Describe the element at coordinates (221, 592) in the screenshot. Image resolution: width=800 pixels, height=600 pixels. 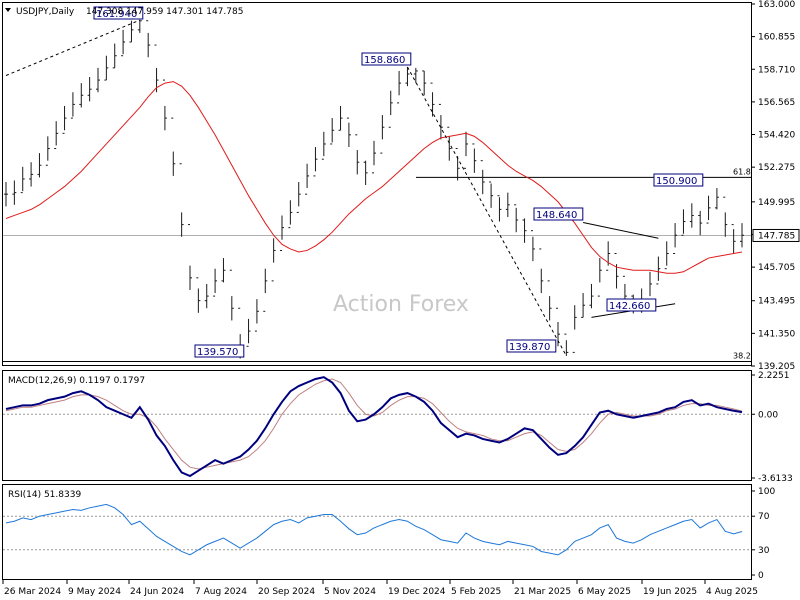
I see `x-tick-label: 7 Aug 2024` at that location.